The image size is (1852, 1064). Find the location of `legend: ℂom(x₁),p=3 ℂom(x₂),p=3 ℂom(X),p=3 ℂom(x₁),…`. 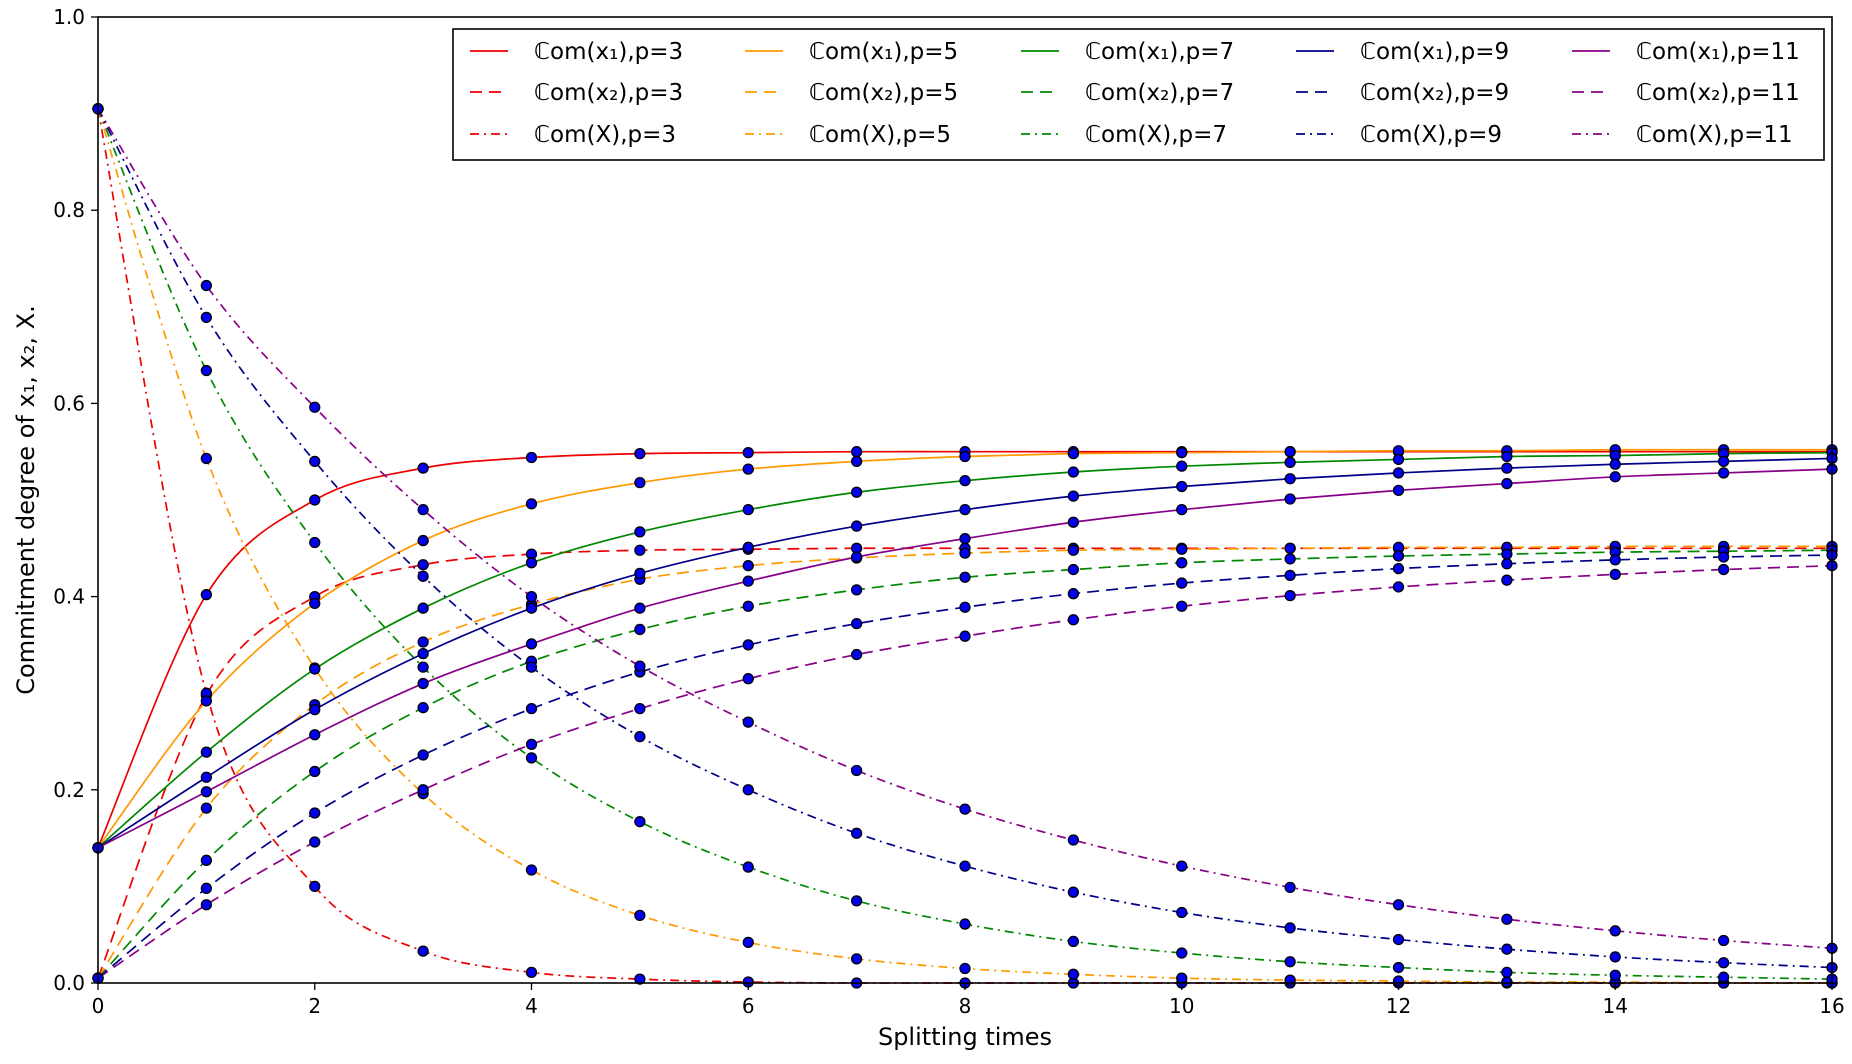

legend: ℂom(x₁),p=3 ℂom(x₂),p=3 ℂom(X),p=3 ℂom(x₁),… is located at coordinates (1138, 94).